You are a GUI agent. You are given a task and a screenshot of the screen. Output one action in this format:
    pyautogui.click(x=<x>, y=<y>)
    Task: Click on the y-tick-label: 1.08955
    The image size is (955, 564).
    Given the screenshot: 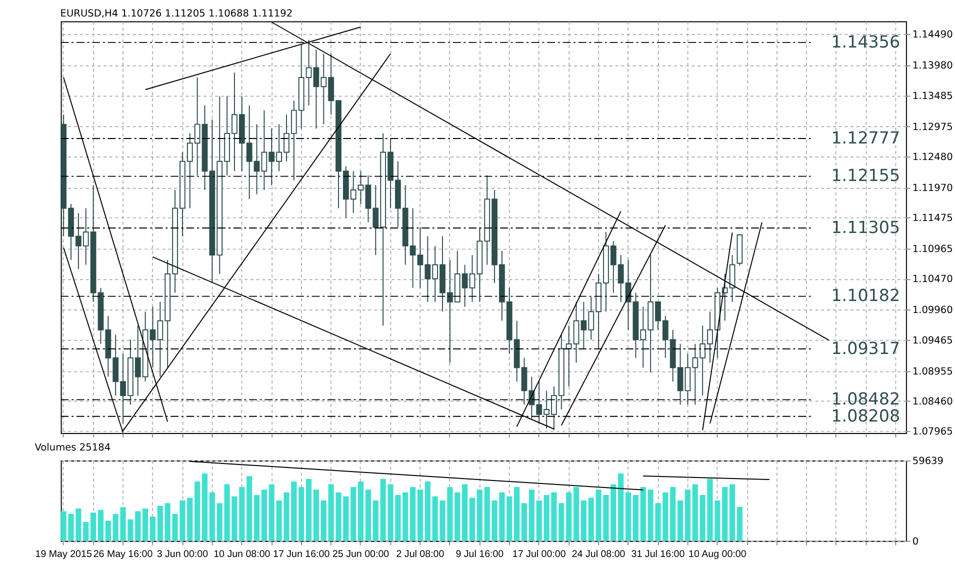 What is the action you would take?
    pyautogui.click(x=932, y=372)
    